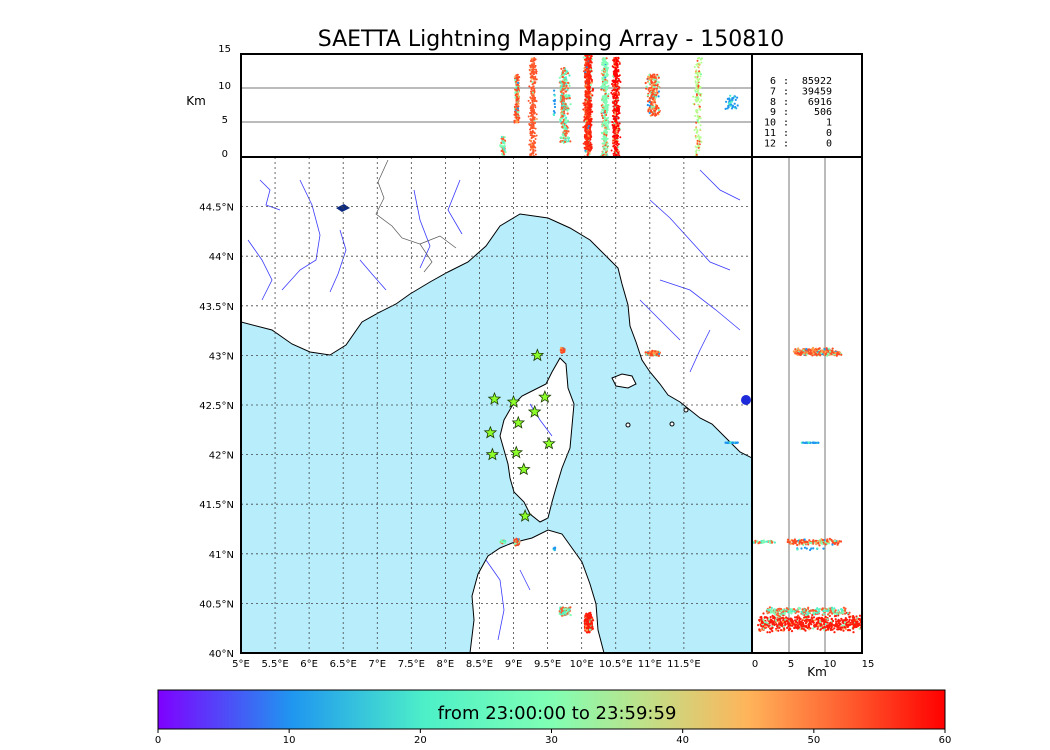  Describe the element at coordinates (684, 664) in the screenshot. I see `lon-tick-label: 11.5°E` at that location.